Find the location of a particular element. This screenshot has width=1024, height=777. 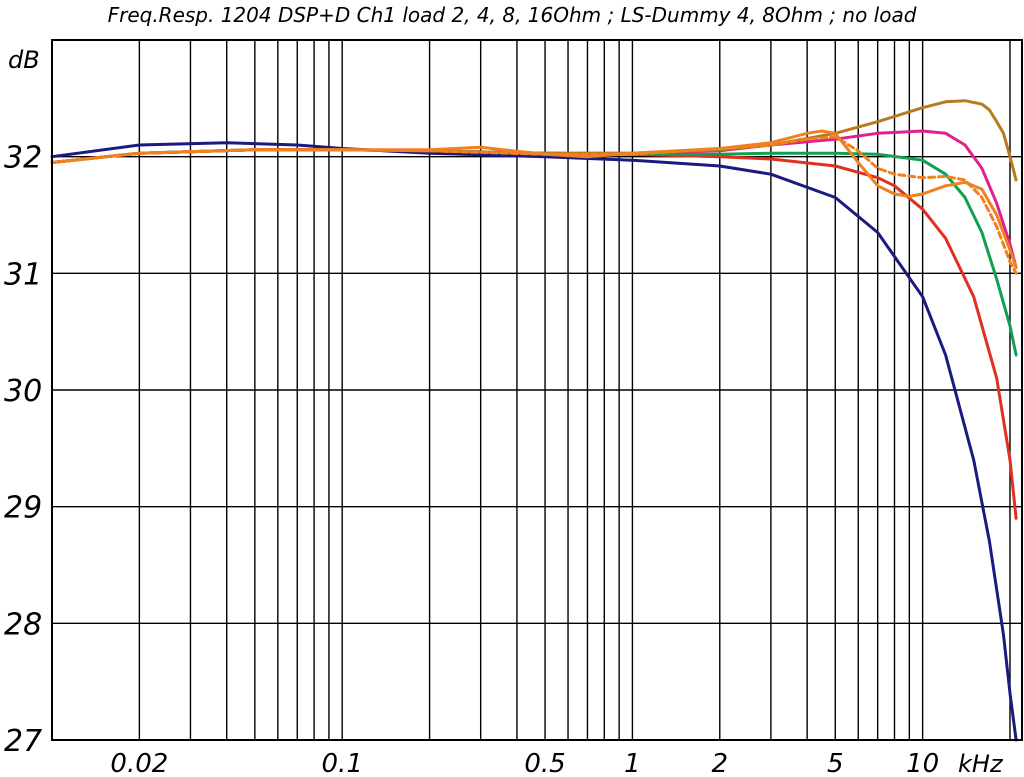

x-tick-labels: 0.02 0.1 0.5 1 2 5 10 is located at coordinates (524, 763).